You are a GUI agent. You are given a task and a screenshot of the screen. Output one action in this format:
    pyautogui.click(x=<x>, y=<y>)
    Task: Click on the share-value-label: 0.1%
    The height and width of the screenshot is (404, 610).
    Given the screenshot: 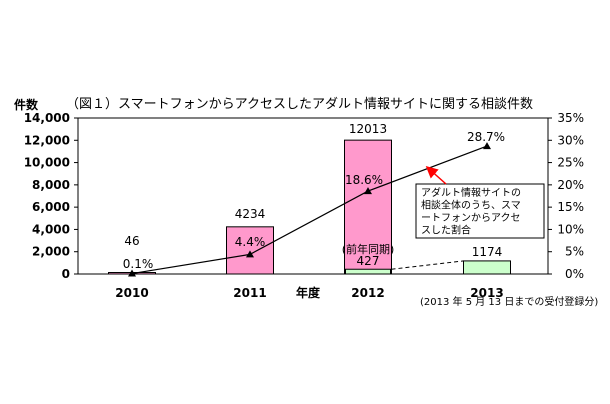 What is the action you would take?
    pyautogui.click(x=138, y=264)
    